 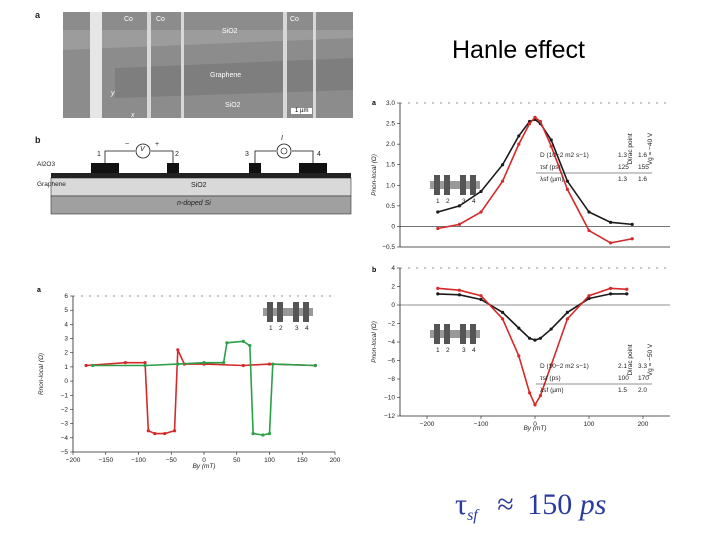 What do you see at coordinates (160, 19) in the screenshot?
I see `sem-label-co2: Co` at bounding box center [160, 19].